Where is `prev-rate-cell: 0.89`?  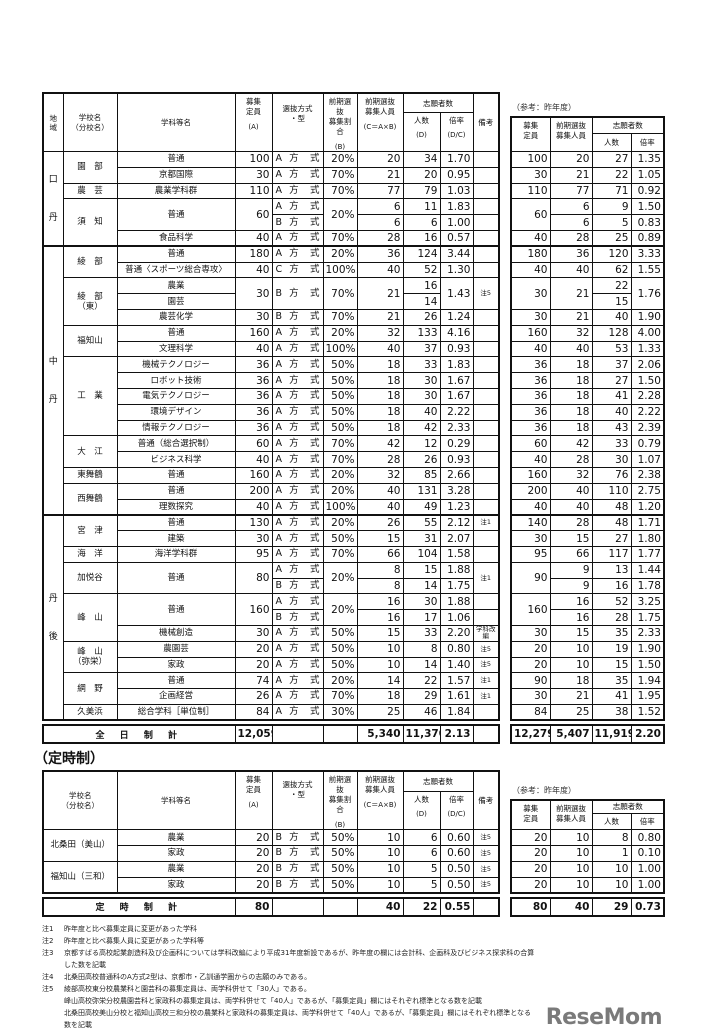 prev-rate-cell: 0.89 is located at coordinates (647, 238).